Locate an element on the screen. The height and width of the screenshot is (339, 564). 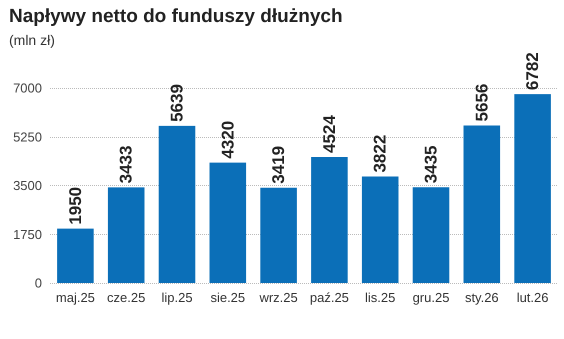
data-label: 1950 is located at coordinates (75, 205).